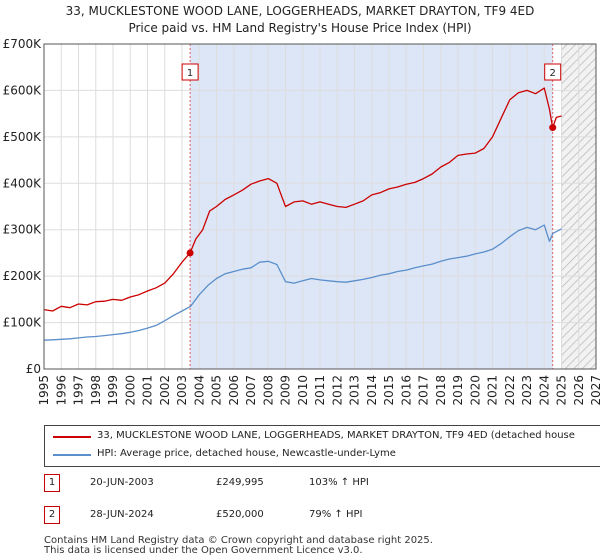 This screenshot has height=560, width=600. What do you see at coordinates (23, 90) in the screenshot?
I see `y-tick-label: £600K` at bounding box center [23, 90].